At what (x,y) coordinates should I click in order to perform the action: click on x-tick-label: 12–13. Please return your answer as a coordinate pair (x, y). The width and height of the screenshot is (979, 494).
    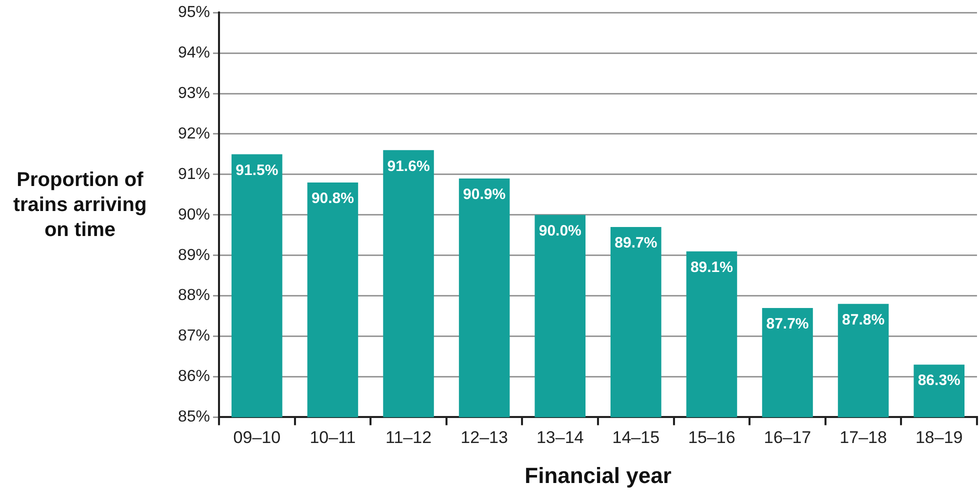
    Looking at the image, I should click on (484, 438).